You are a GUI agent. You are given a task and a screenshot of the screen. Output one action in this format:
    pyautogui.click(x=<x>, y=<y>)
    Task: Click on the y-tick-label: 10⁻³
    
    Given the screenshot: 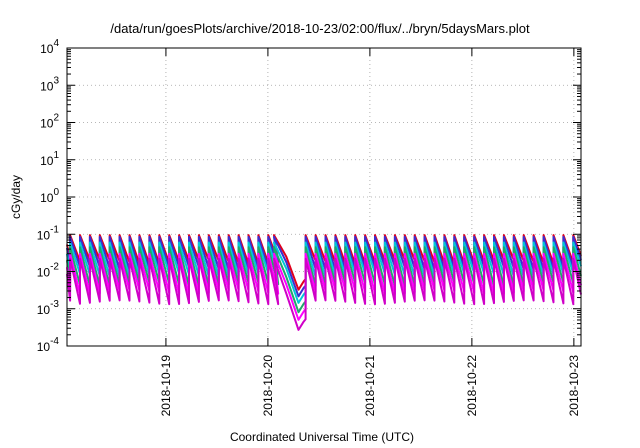 What is the action you would take?
    pyautogui.click(x=48, y=308)
    